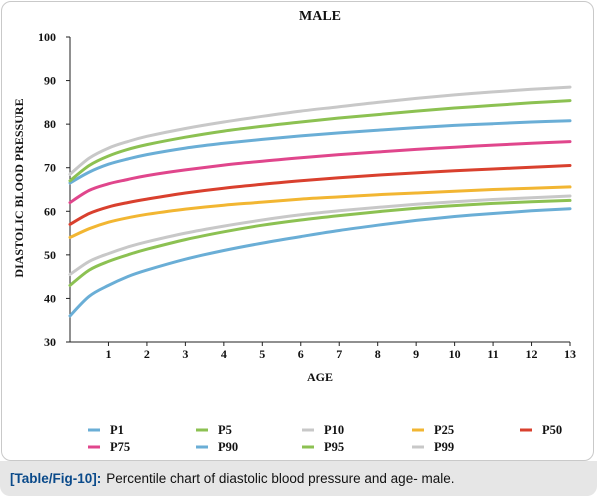 The image size is (597, 496). Describe the element at coordinates (214, 430) in the screenshot. I see `legend-item-p5: P5` at that location.